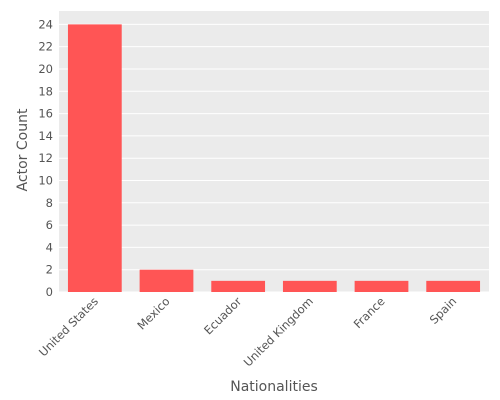 This screenshot has height=400, width=500. What do you see at coordinates (274, 387) in the screenshot?
I see `x-axis-label: Nationalities` at bounding box center [274, 387].